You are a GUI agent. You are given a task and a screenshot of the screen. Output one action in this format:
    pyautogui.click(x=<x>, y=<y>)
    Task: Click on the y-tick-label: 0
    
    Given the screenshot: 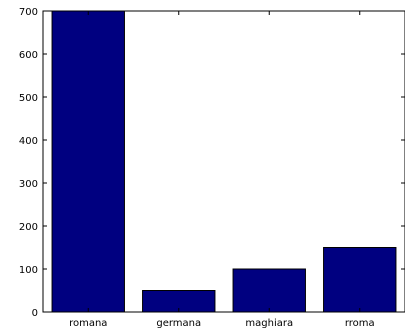 What is the action you would take?
    pyautogui.click(x=35, y=313)
    